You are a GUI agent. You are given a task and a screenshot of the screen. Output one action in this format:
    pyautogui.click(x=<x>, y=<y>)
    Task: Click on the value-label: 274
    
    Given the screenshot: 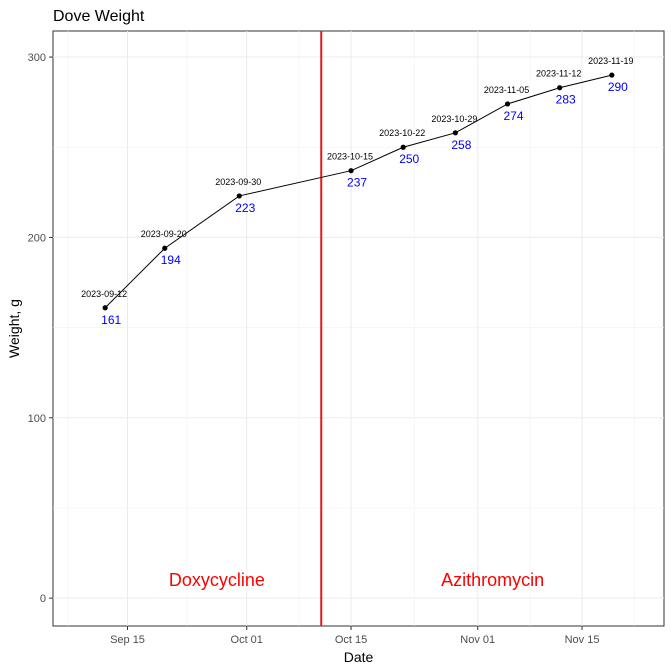 What is the action you would take?
    pyautogui.click(x=514, y=116)
    